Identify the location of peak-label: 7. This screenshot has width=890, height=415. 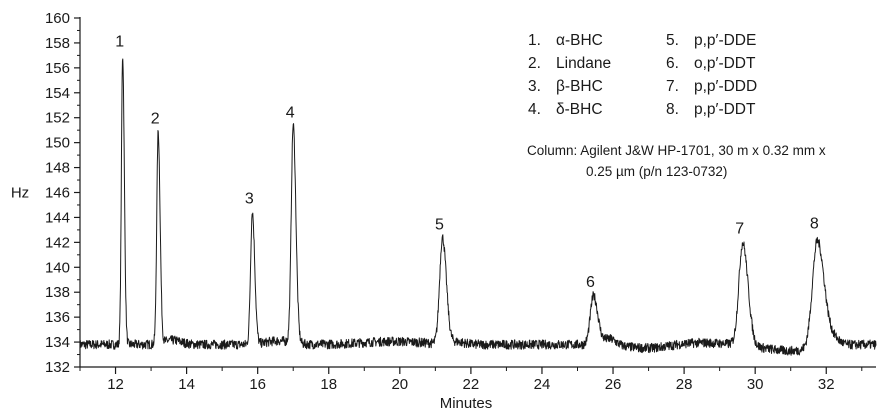
(739, 228).